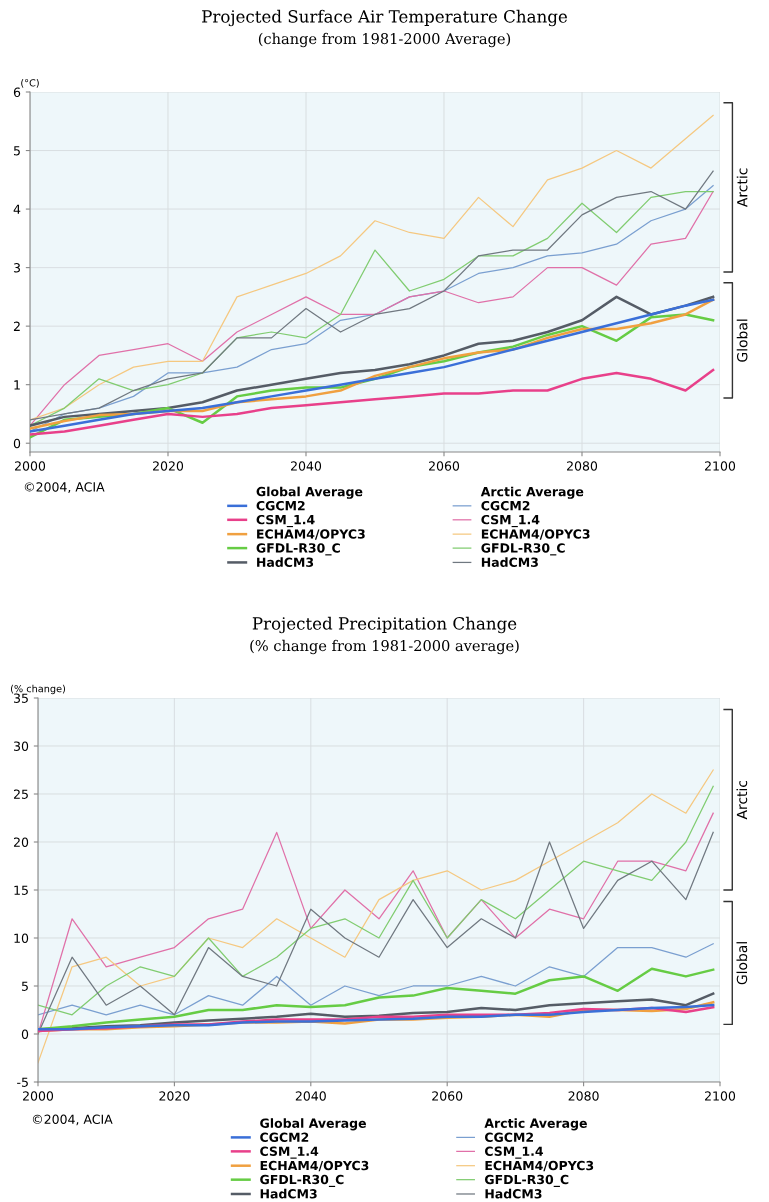 The height and width of the screenshot is (1202, 769). I want to click on chart-subtitle: (change from 1981-2000 Average), so click(384, 40).